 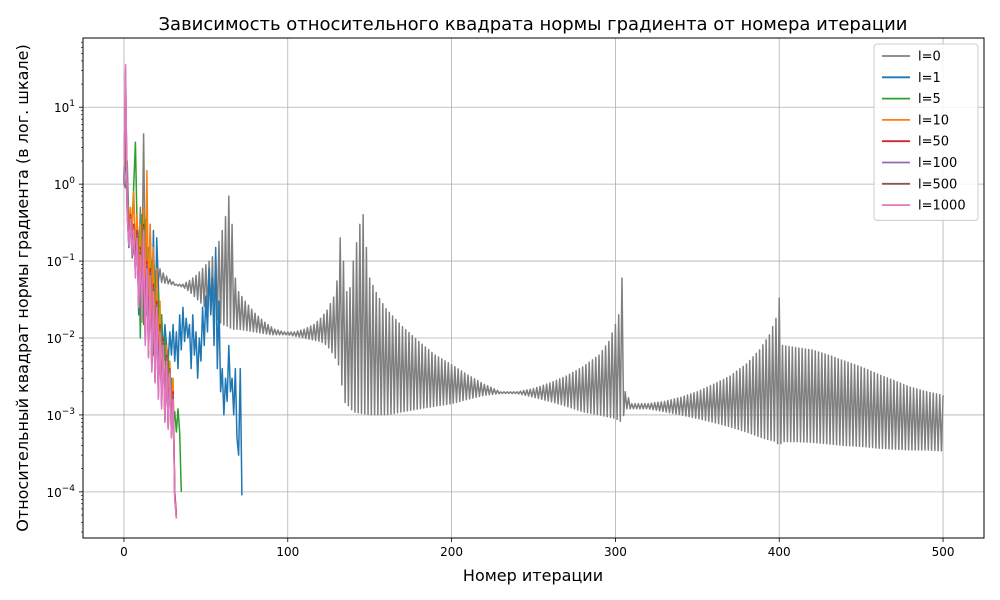 I want to click on legend-label: l=1, so click(x=929, y=78).